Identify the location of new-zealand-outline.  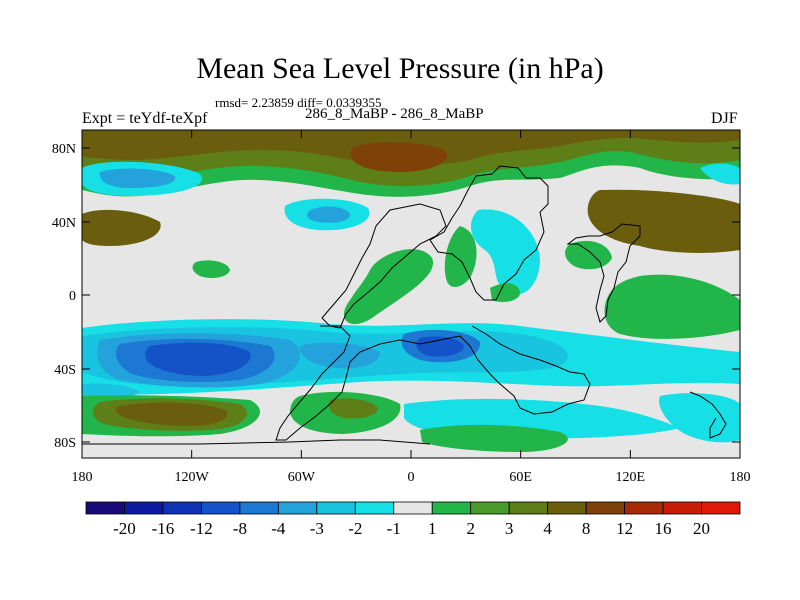
(708, 415).